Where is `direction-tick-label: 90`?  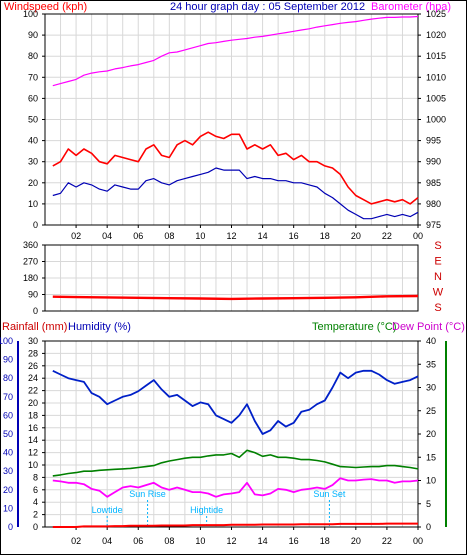 direction-tick-label: 90 is located at coordinates (33, 295).